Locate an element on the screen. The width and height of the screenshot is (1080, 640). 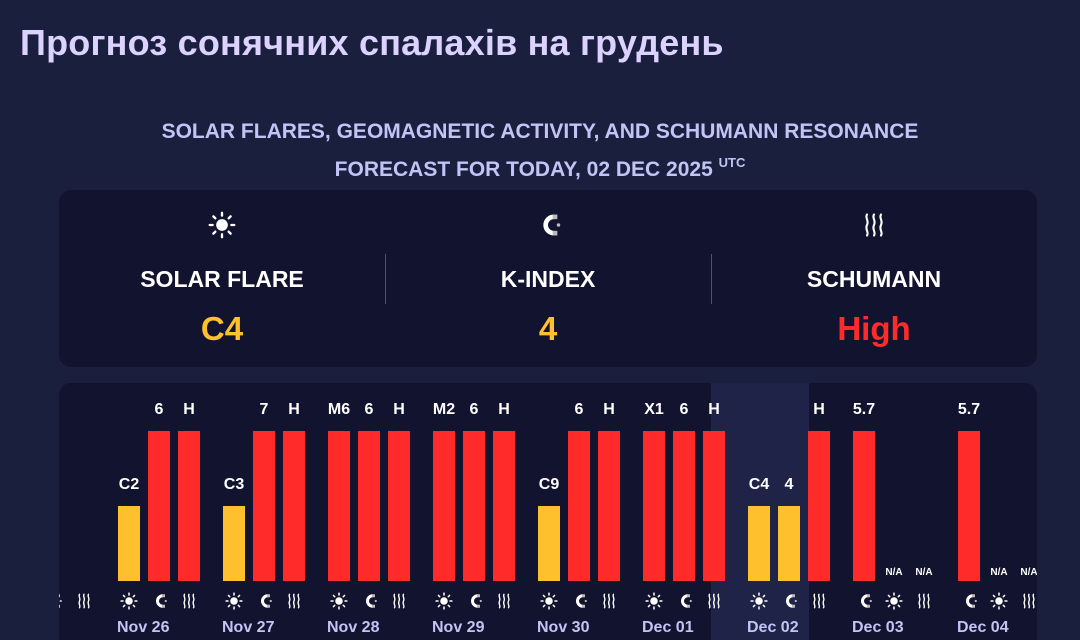
bar-value-label: C4 is located at coordinates (759, 484).